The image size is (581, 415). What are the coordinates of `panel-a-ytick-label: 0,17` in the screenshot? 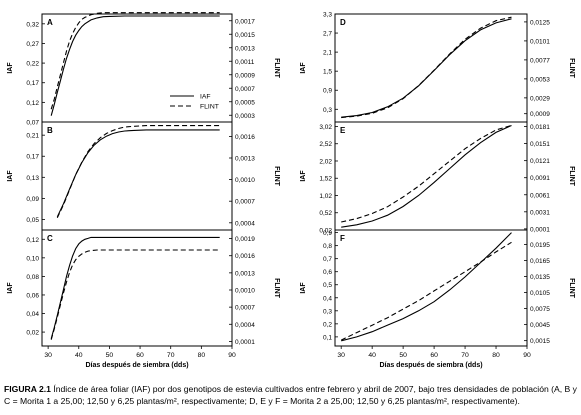 It's located at (32, 83).